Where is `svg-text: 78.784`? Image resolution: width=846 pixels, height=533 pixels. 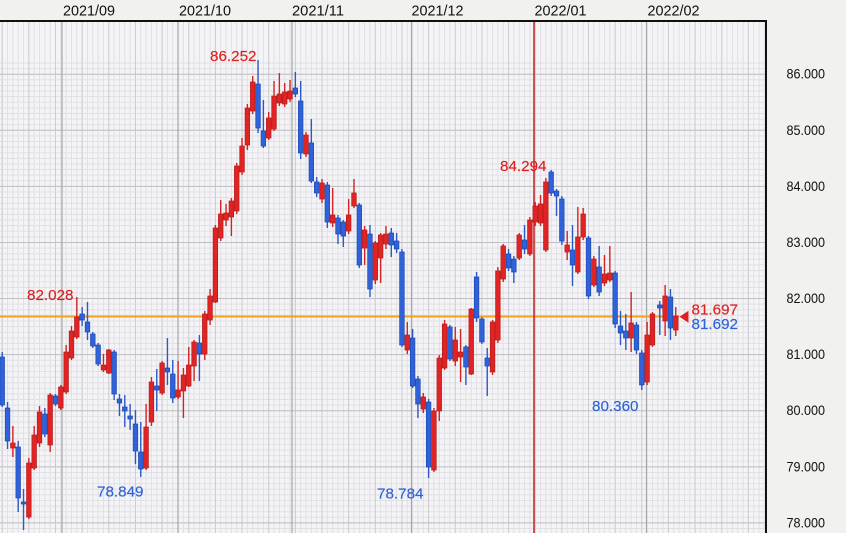 svg-text: 78.784 is located at coordinates (400, 495).